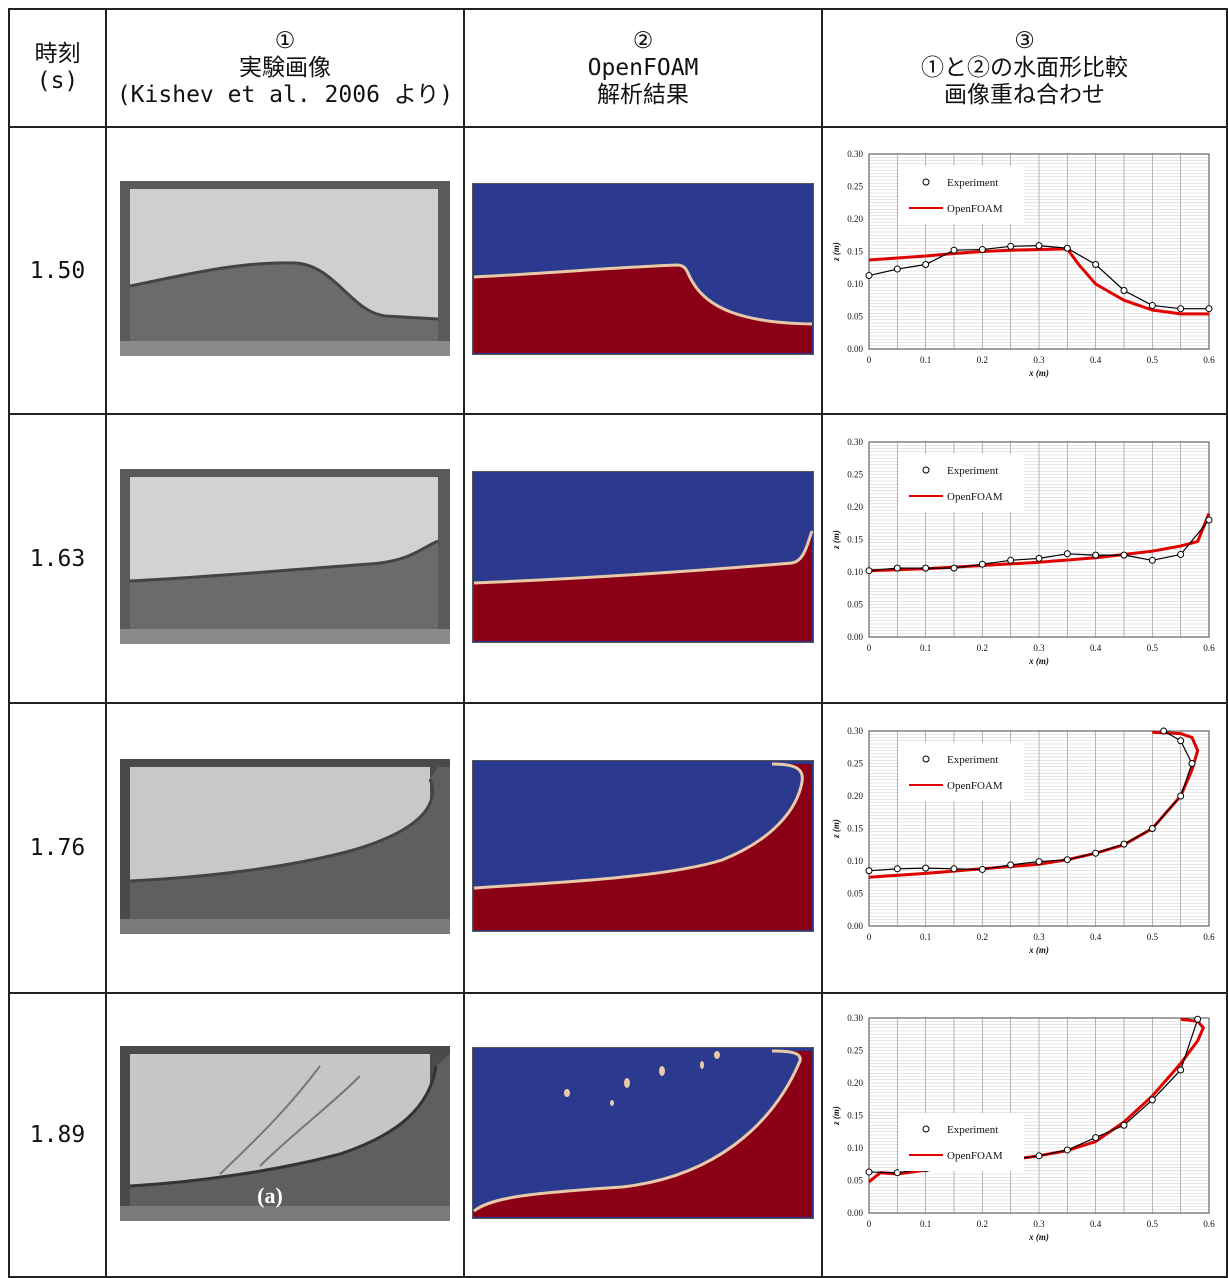 This screenshot has width=1228, height=1278. What do you see at coordinates (643, 94) in the screenshot?
I see `header-col2-subtitle: 解析結果` at bounding box center [643, 94].